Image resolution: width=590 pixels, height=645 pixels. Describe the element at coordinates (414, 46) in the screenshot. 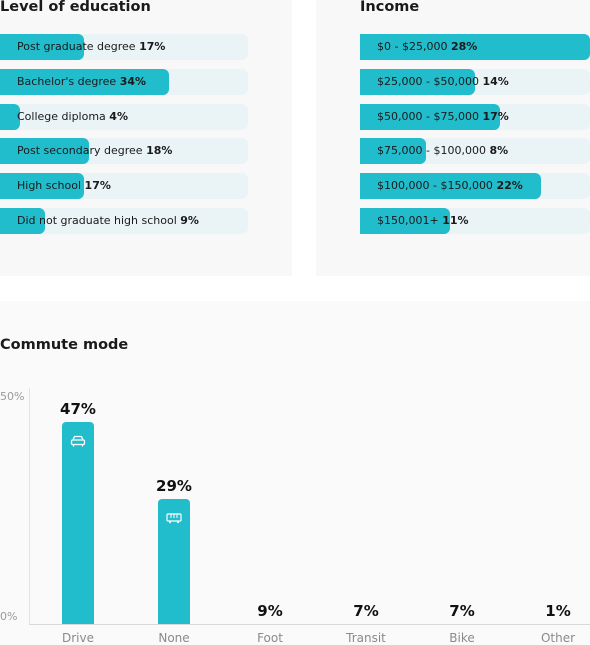

I see `income-category: $0 - $25,000` at that location.